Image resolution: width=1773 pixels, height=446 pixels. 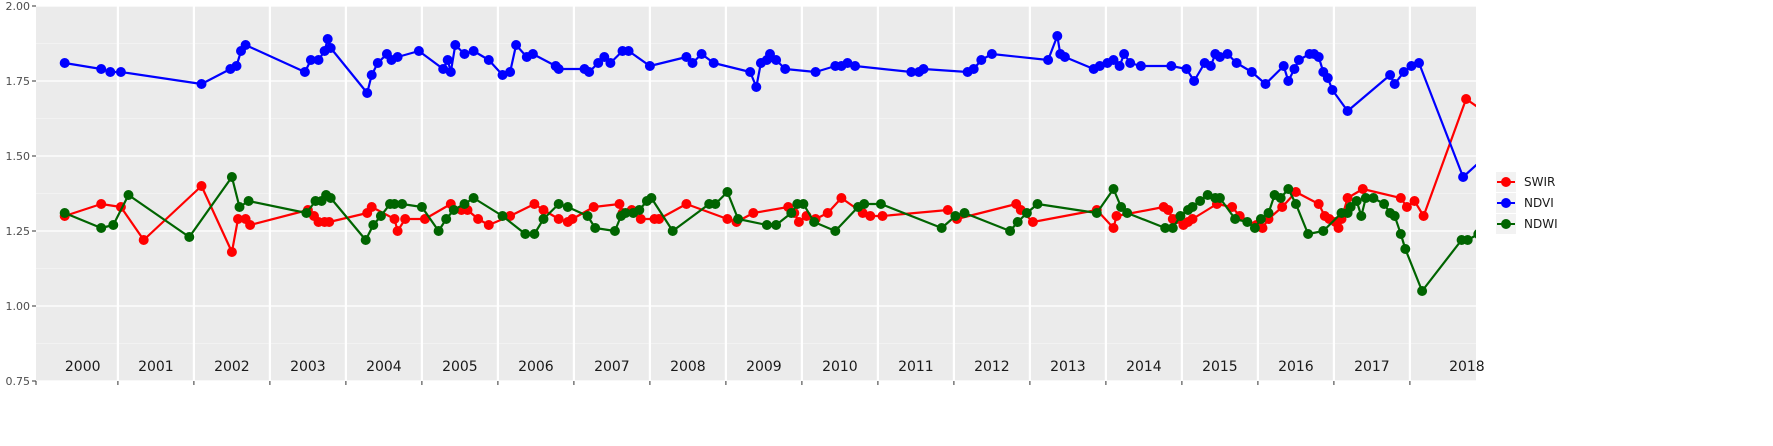 I want to click on year-label: 2010, so click(x=840, y=367).